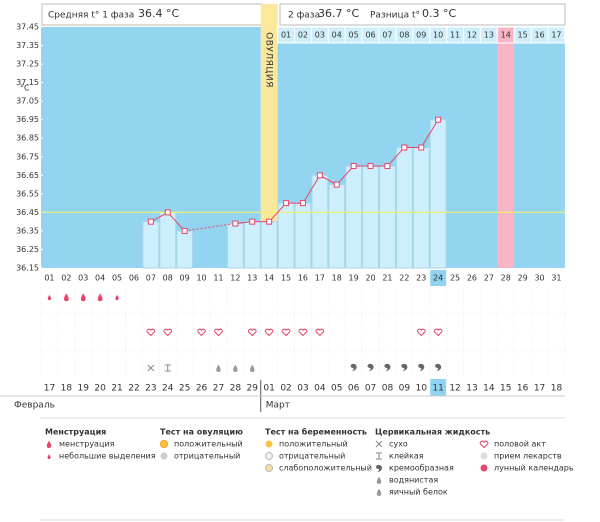  What do you see at coordinates (506, 278) in the screenshot?
I see `cycle-day: 28` at bounding box center [506, 278].